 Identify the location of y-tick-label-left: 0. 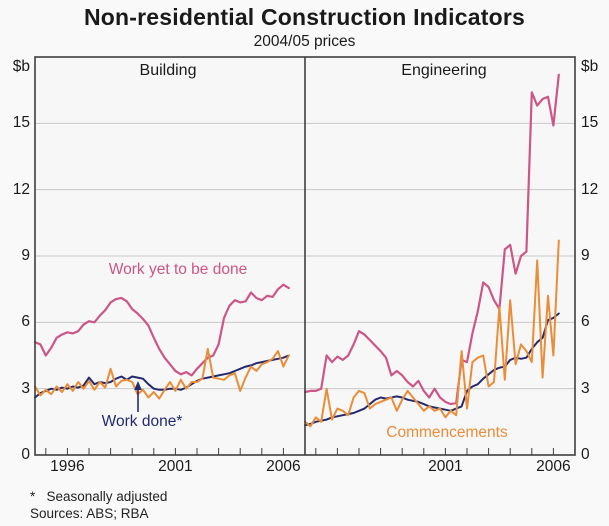
(25, 454).